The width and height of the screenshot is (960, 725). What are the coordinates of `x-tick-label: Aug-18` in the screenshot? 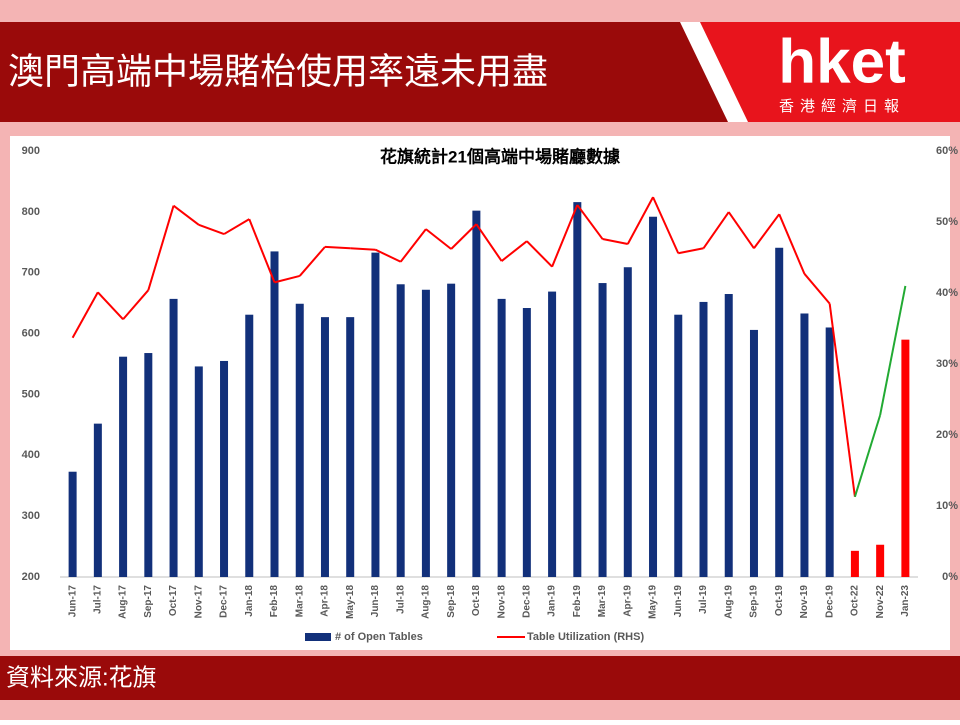 It's located at (426, 602).